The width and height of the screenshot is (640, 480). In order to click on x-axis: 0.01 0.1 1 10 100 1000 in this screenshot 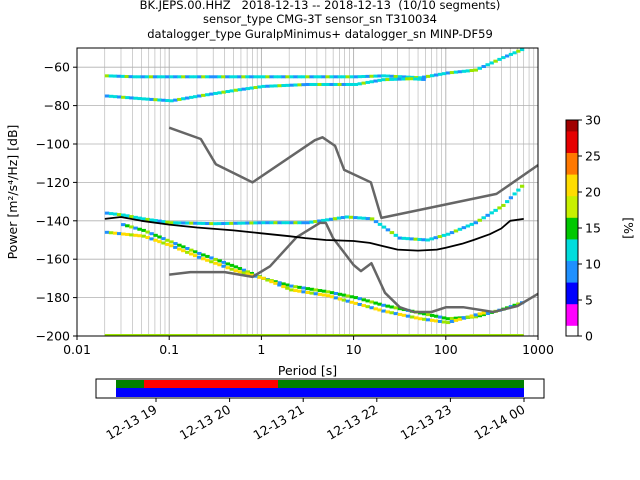, I will do `click(308, 346)`.